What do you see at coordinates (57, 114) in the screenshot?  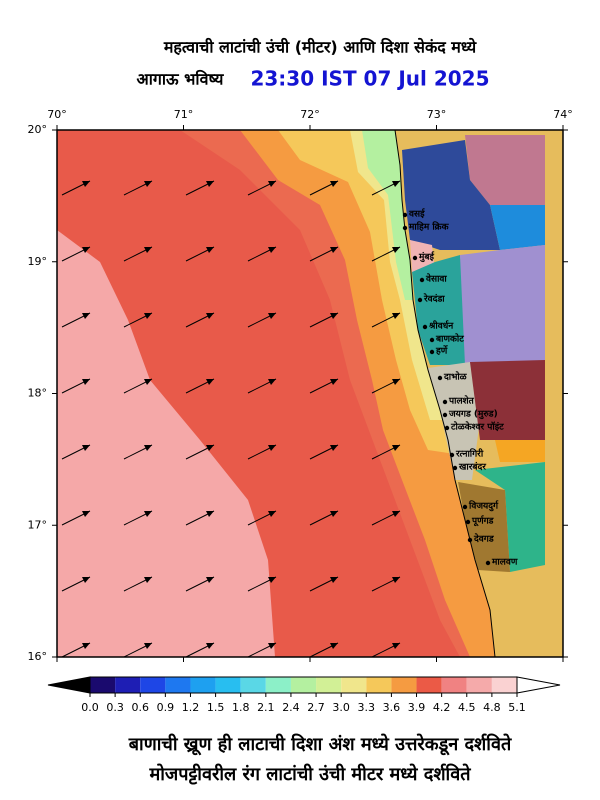 I see `lon-label: 70°` at bounding box center [57, 114].